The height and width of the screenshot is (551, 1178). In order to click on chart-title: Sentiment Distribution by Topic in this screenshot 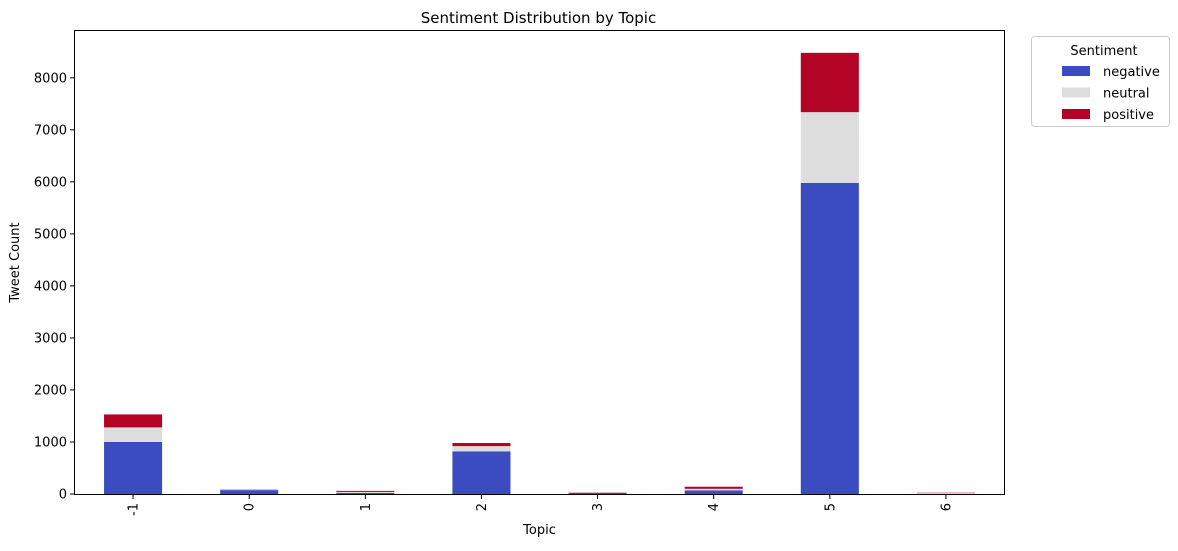, I will do `click(538, 18)`.